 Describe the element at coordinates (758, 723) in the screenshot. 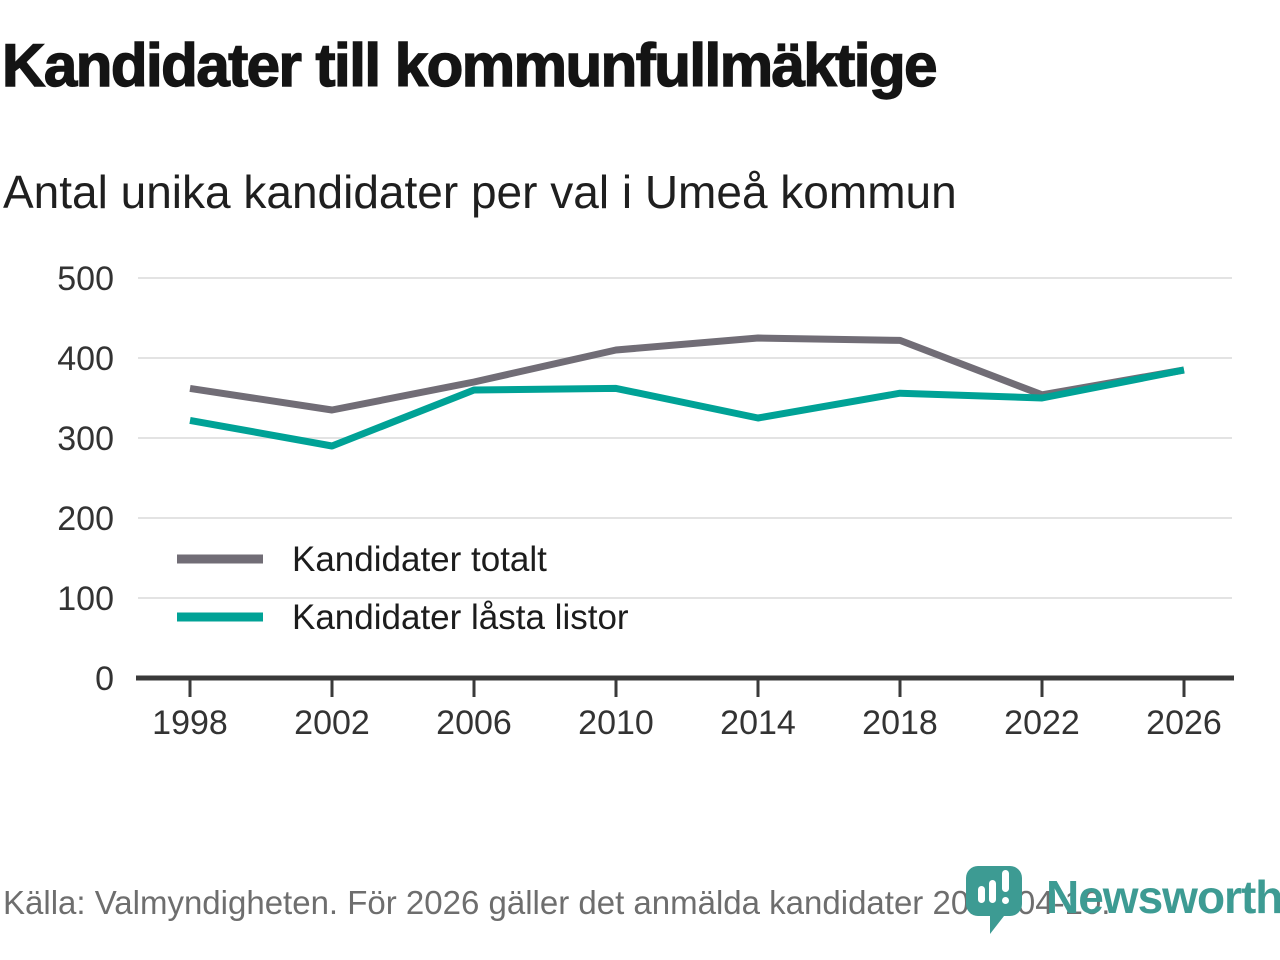

I see `x-tick-label: 2014` at that location.